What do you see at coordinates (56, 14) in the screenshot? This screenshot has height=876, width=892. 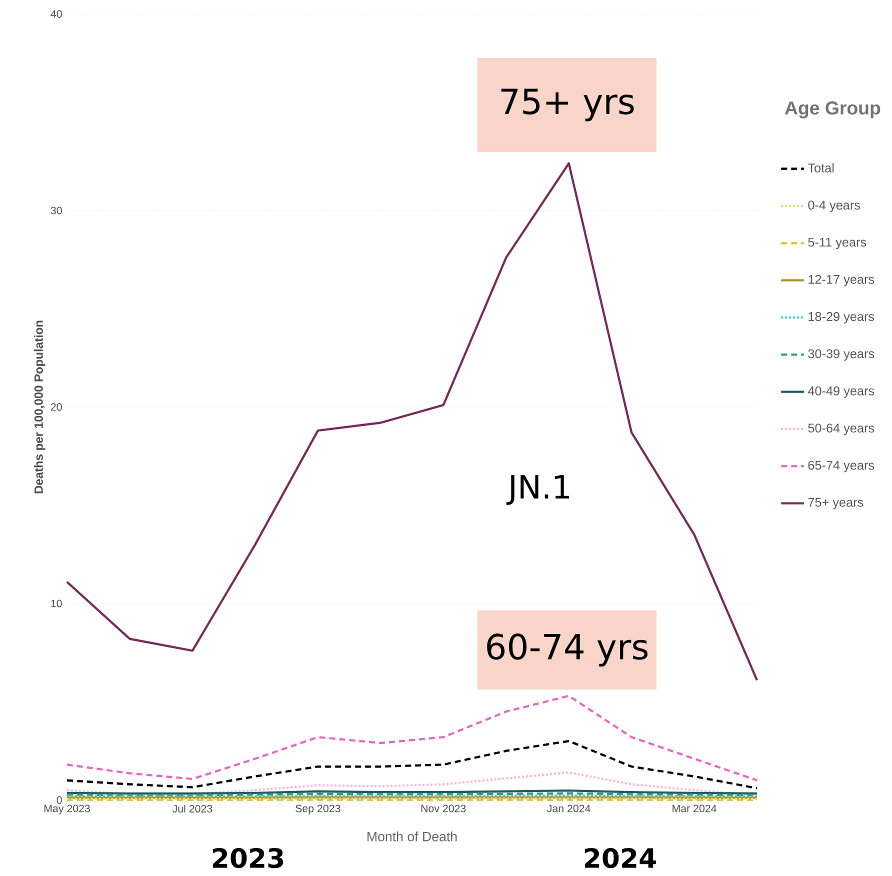 I see `y-tick-label: 40` at bounding box center [56, 14].